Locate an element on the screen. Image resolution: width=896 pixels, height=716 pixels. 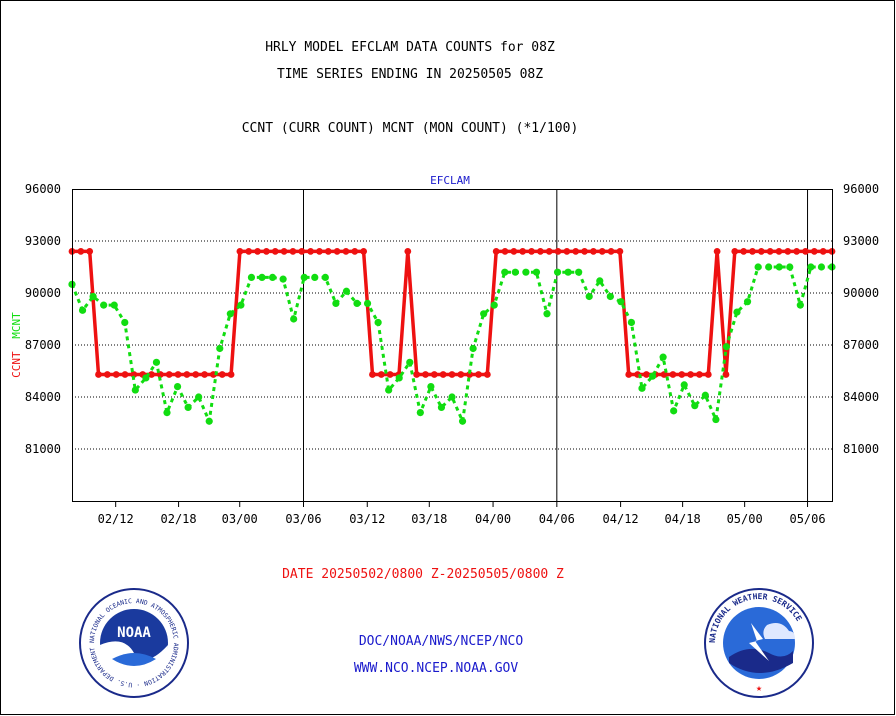
x-tick-label: 02/12 is located at coordinates (116, 519).